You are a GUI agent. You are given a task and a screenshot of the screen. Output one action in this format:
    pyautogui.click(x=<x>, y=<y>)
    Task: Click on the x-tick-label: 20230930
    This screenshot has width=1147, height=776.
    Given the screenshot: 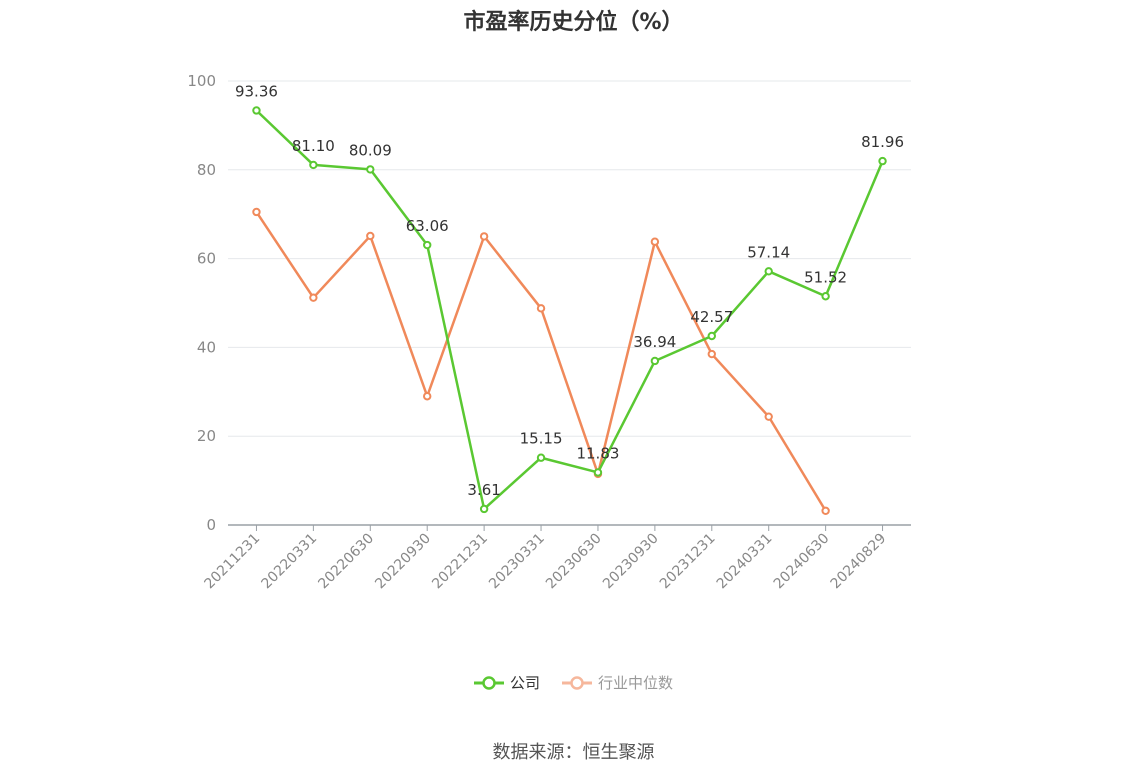 What is the action you would take?
    pyautogui.click(x=631, y=562)
    